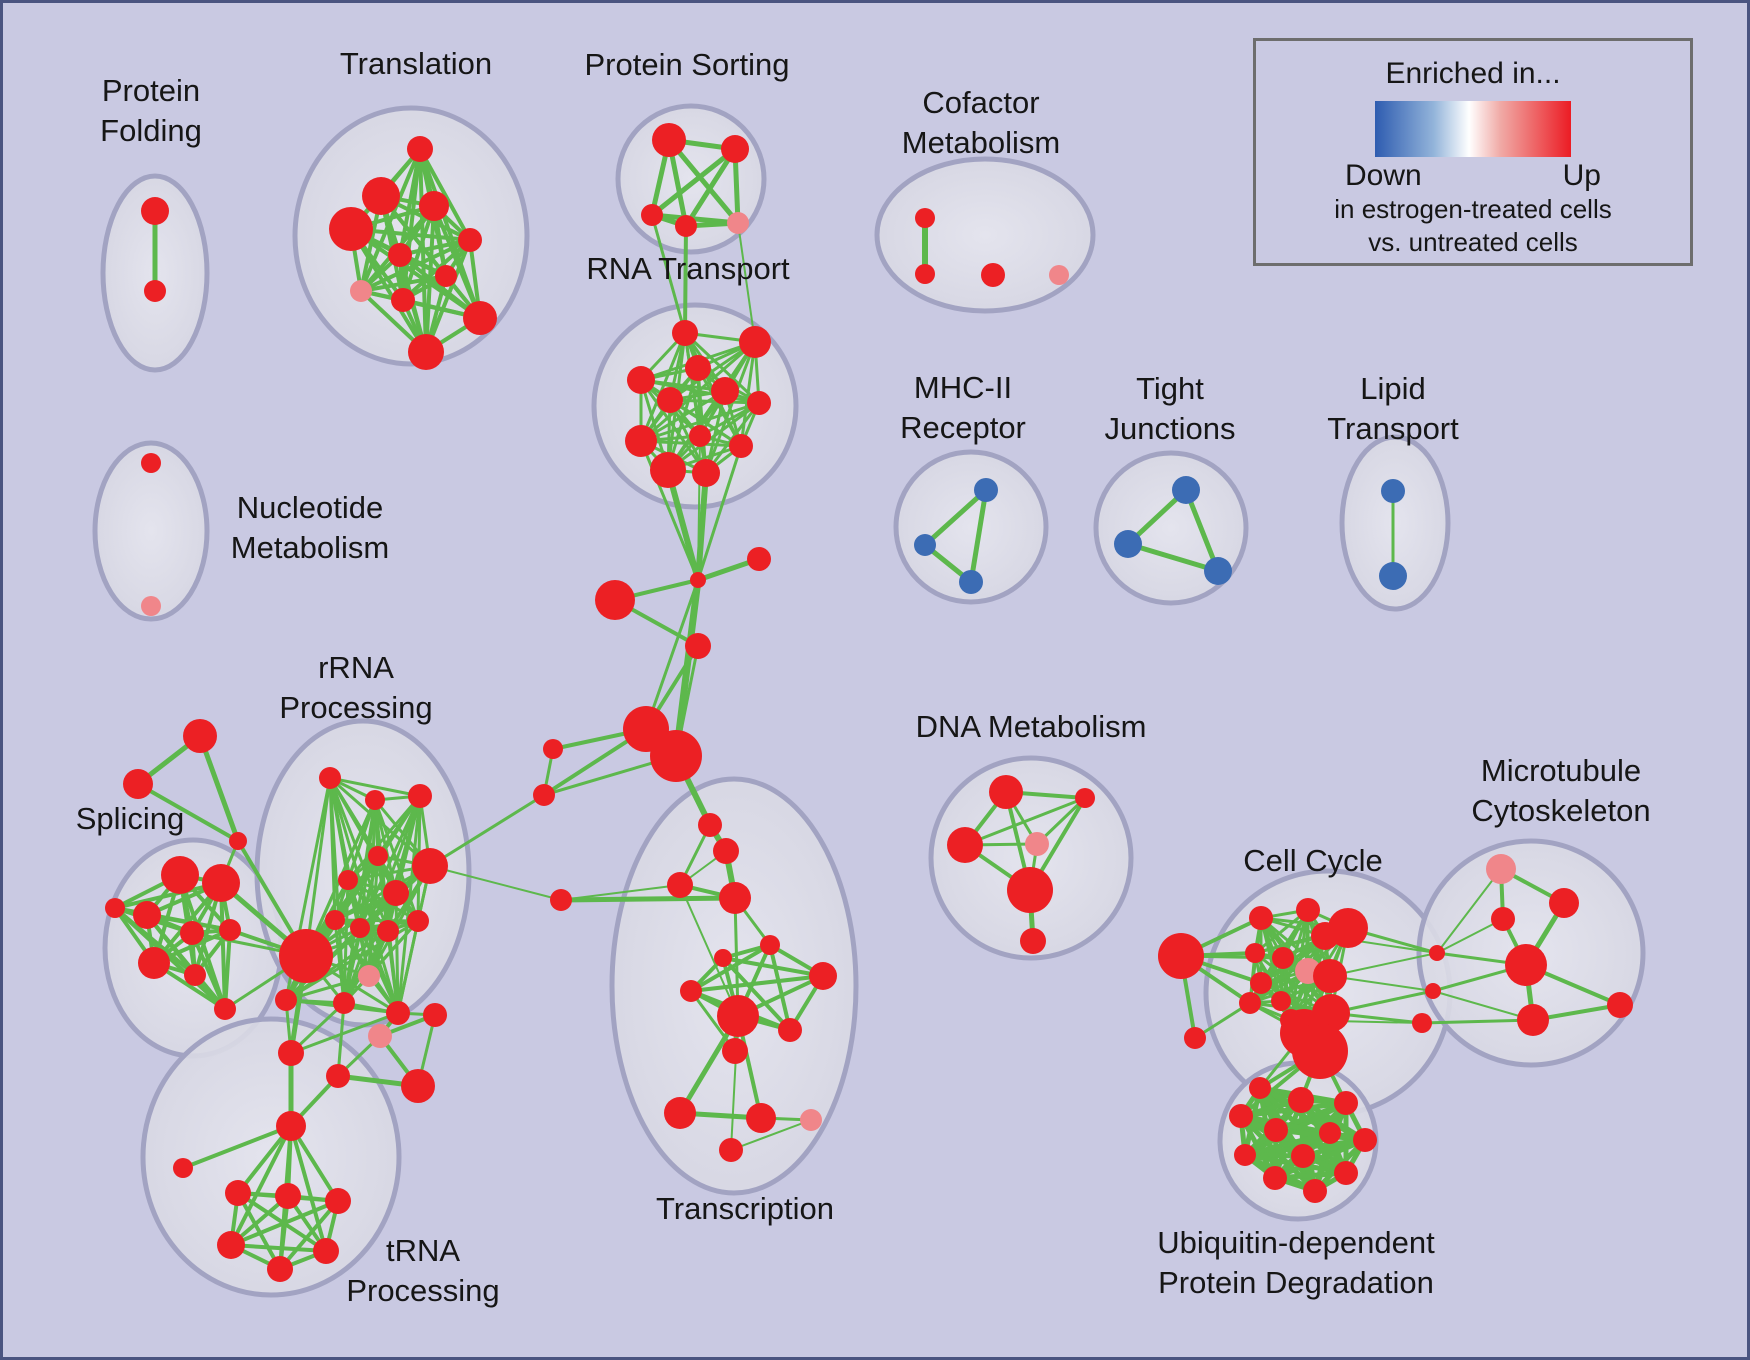 The image size is (1750, 1360). Describe the element at coordinates (698, 368) in the screenshot. I see `node-rt3` at that location.